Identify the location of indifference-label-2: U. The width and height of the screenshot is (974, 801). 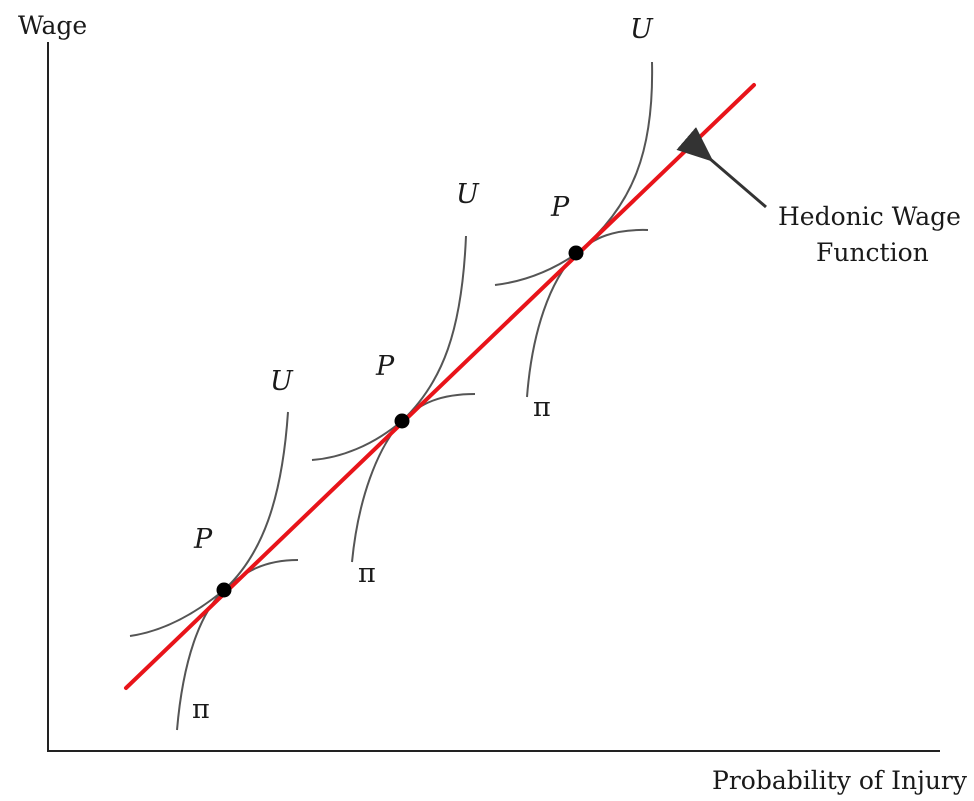
(468, 194).